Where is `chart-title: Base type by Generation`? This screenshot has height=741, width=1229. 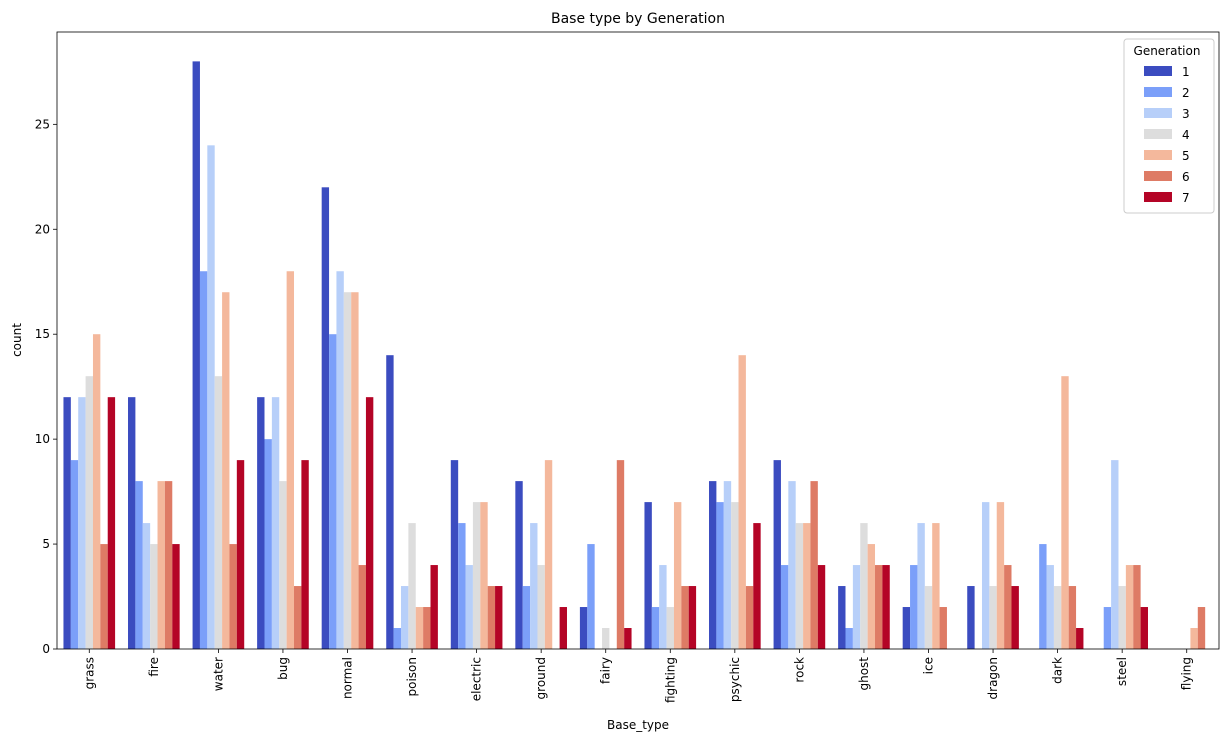 chart-title: Base type by Generation is located at coordinates (638, 19).